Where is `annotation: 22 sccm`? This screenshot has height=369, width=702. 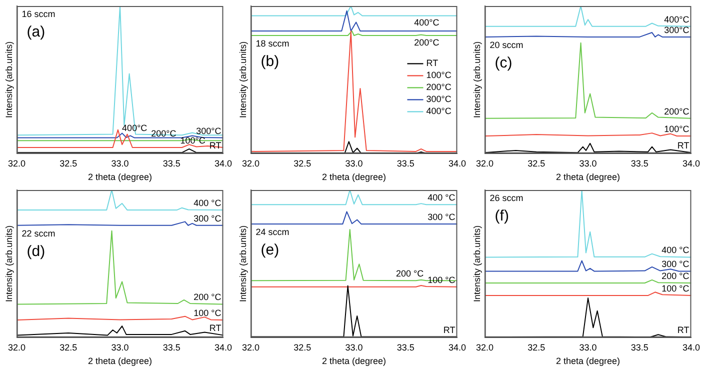
annotation: 22 sccm is located at coordinates (39, 233).